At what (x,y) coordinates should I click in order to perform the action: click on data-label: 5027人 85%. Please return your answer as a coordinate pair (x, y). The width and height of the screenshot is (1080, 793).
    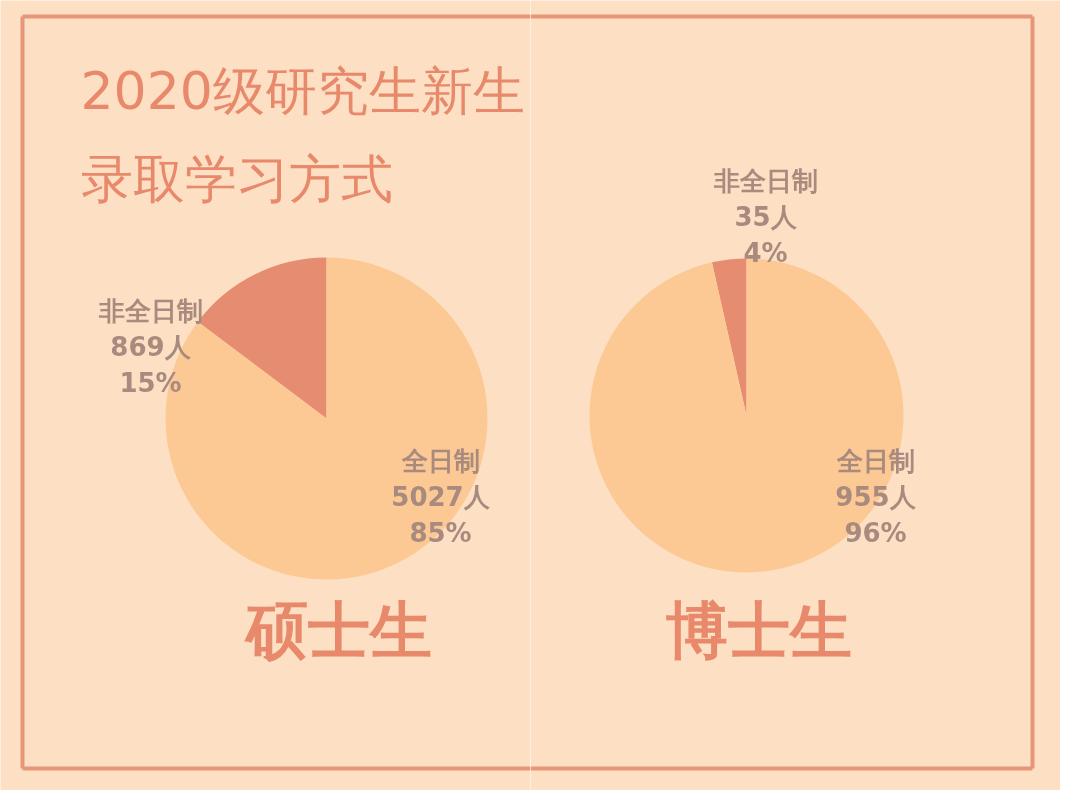
    Looking at the image, I should click on (441, 514).